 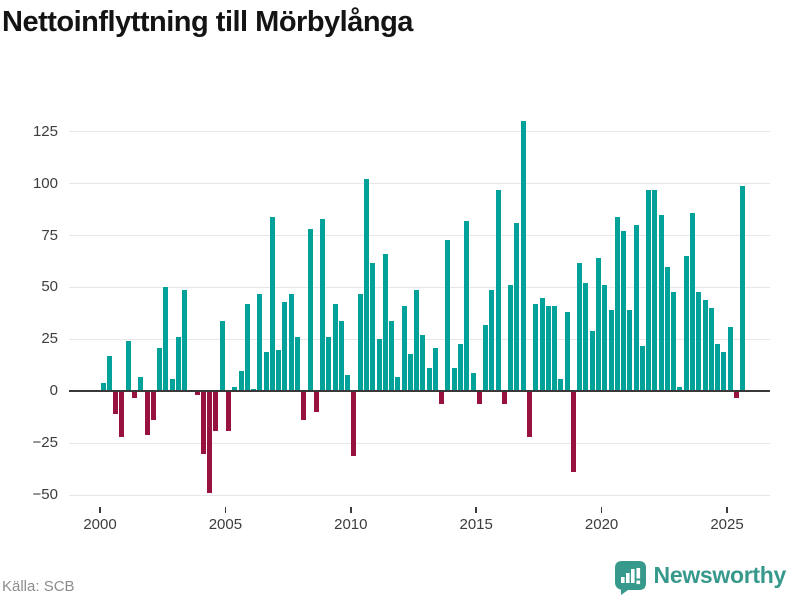 What do you see at coordinates (601, 524) in the screenshot?
I see `x-axis-tick-label: 2020` at bounding box center [601, 524].